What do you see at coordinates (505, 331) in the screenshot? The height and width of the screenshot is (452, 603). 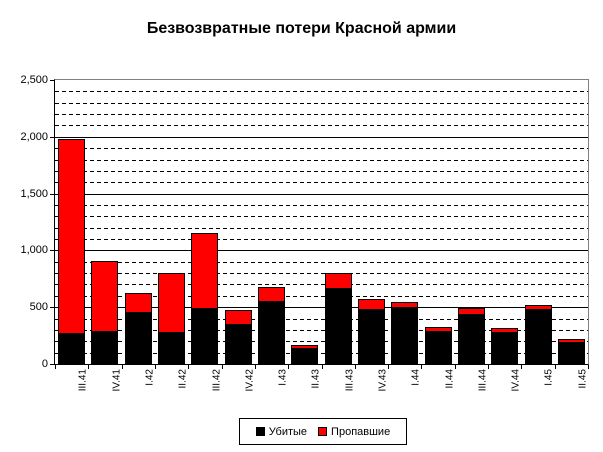 I see `bar-missing-IV.44` at bounding box center [505, 331].